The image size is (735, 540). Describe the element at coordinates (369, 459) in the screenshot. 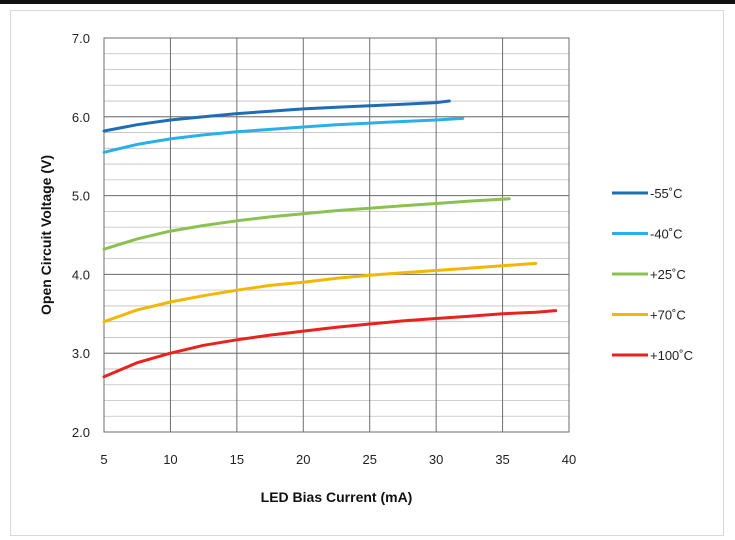

I see `x-tick-label: 25` at that location.